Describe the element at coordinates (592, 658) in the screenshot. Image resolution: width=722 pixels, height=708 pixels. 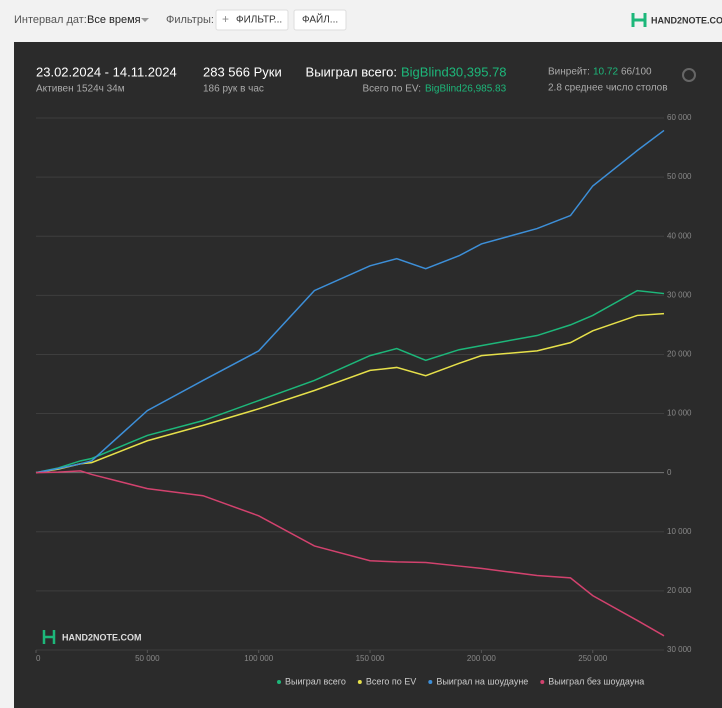
I see `x-tick-label: 250 000` at that location.